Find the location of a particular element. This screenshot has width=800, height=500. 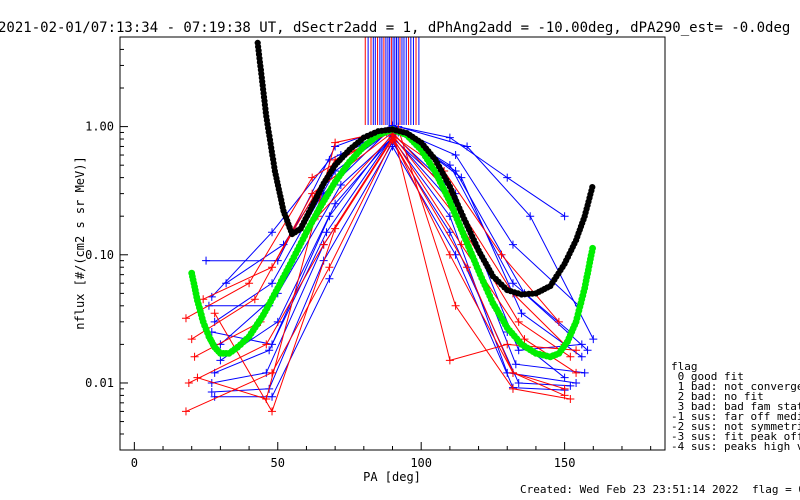

green-fit-point is located at coordinates (592, 248).